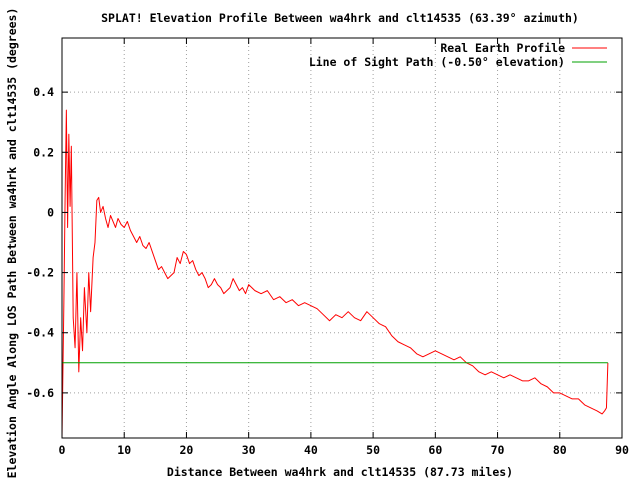 The height and width of the screenshot is (480, 640). What do you see at coordinates (249, 450) in the screenshot?
I see `x-tick-label: 30` at bounding box center [249, 450].